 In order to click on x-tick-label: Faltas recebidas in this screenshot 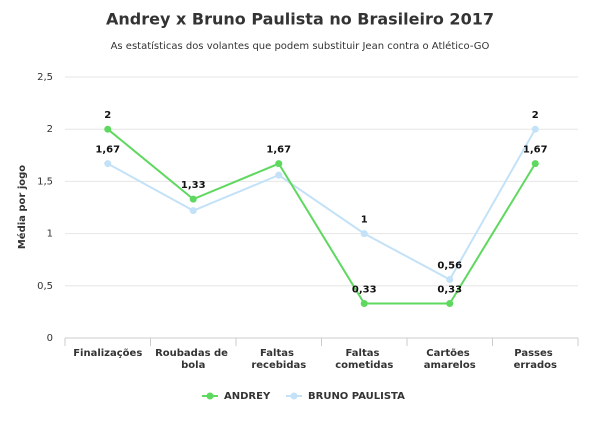, I will do `click(278, 359)`.